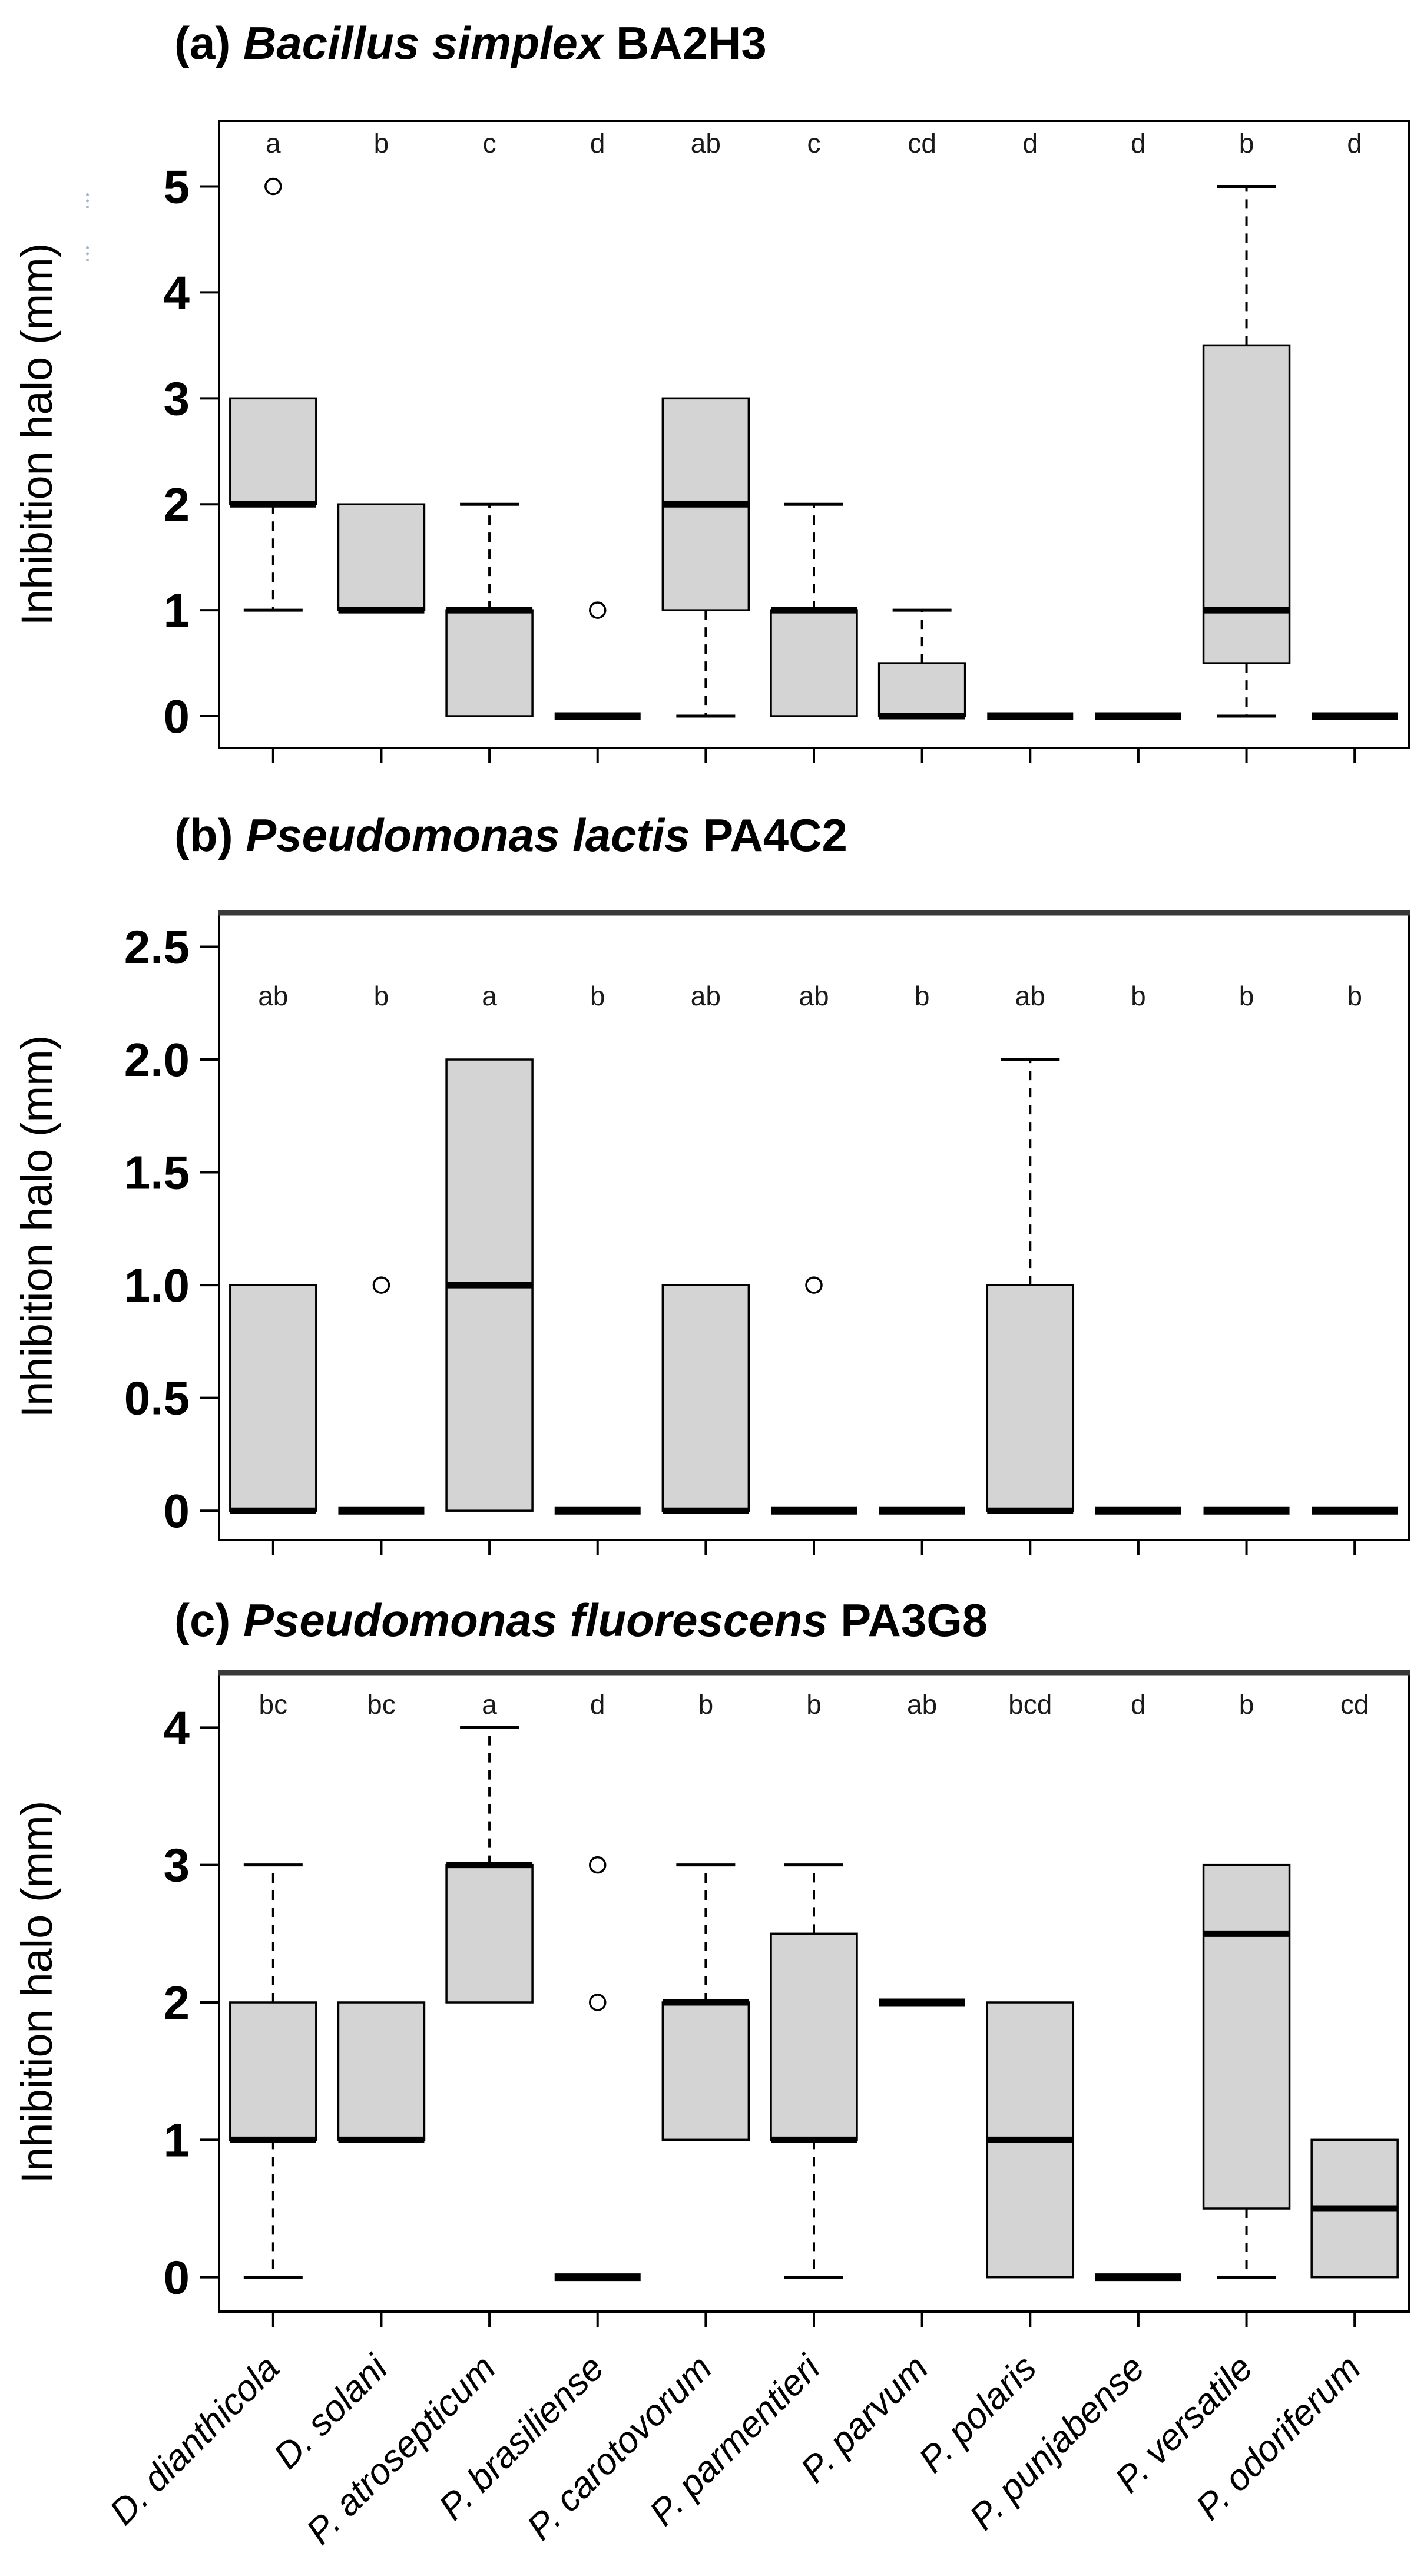 The width and height of the screenshot is (1414, 2576). What do you see at coordinates (157, 1060) in the screenshot?
I see `y-tick-label: 2.0` at bounding box center [157, 1060].